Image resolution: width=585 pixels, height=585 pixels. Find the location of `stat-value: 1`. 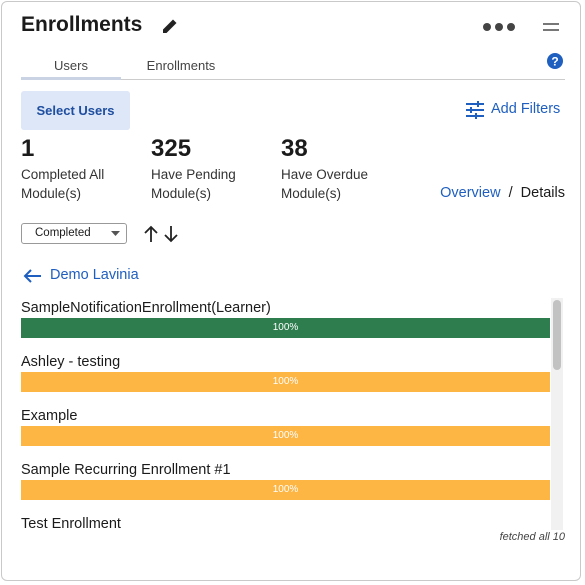

stat-value: 1 is located at coordinates (28, 148).